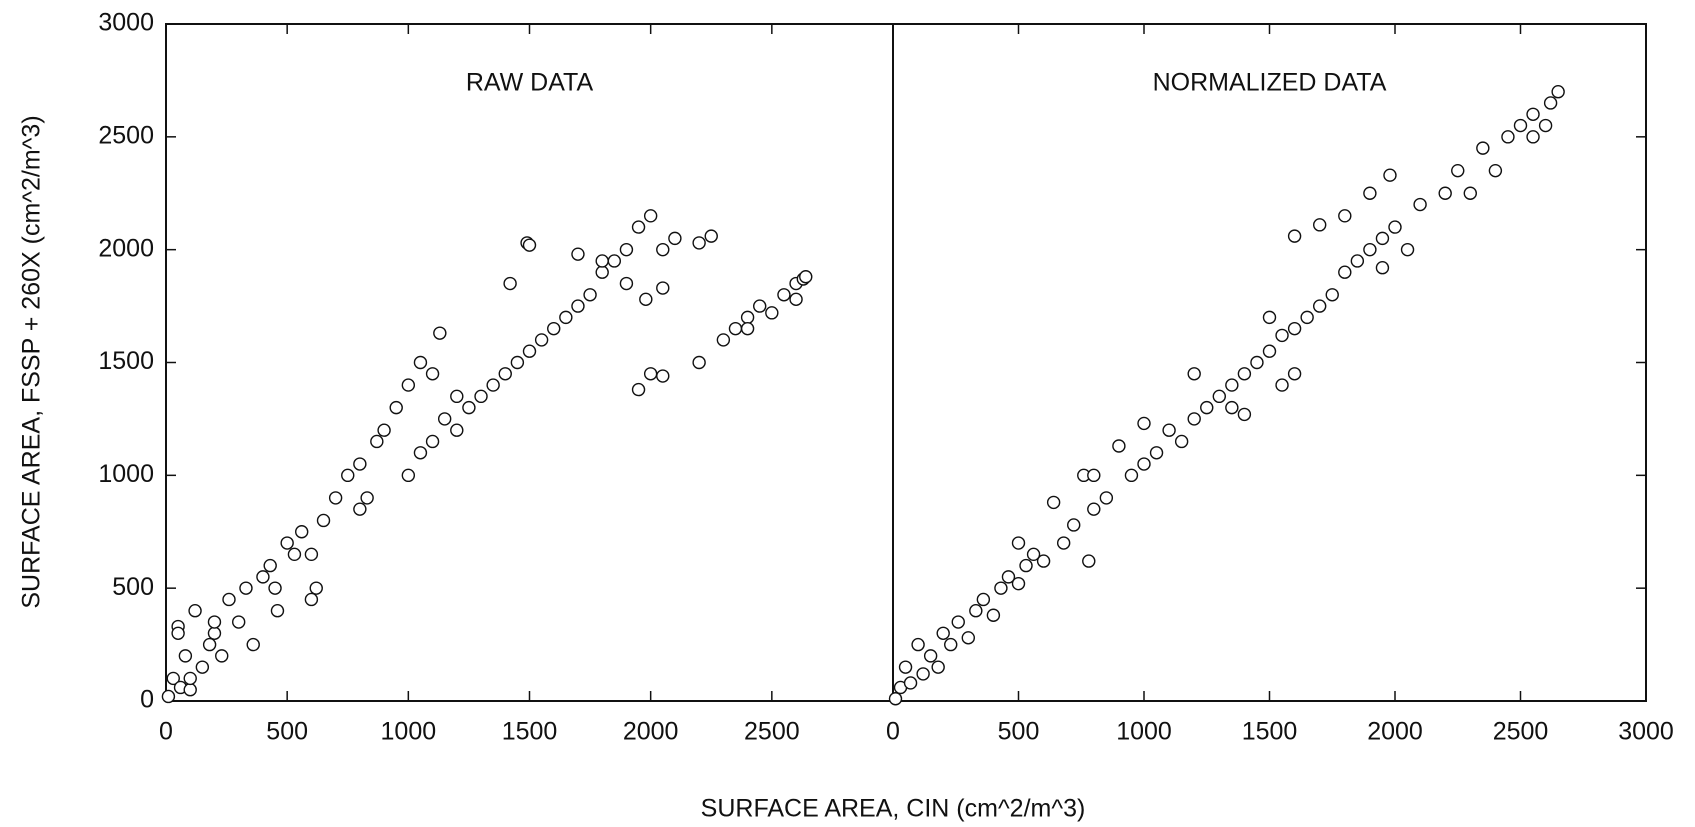  What do you see at coordinates (1270, 83) in the screenshot?
I see `panel-title: NORMALIZED DATA` at bounding box center [1270, 83].